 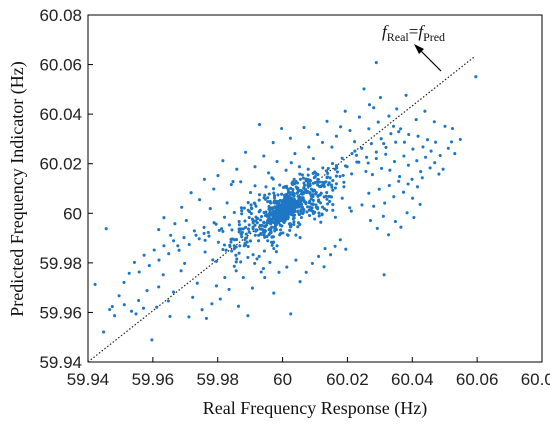 I want to click on x-tick-label: 60, so click(x=282, y=379).